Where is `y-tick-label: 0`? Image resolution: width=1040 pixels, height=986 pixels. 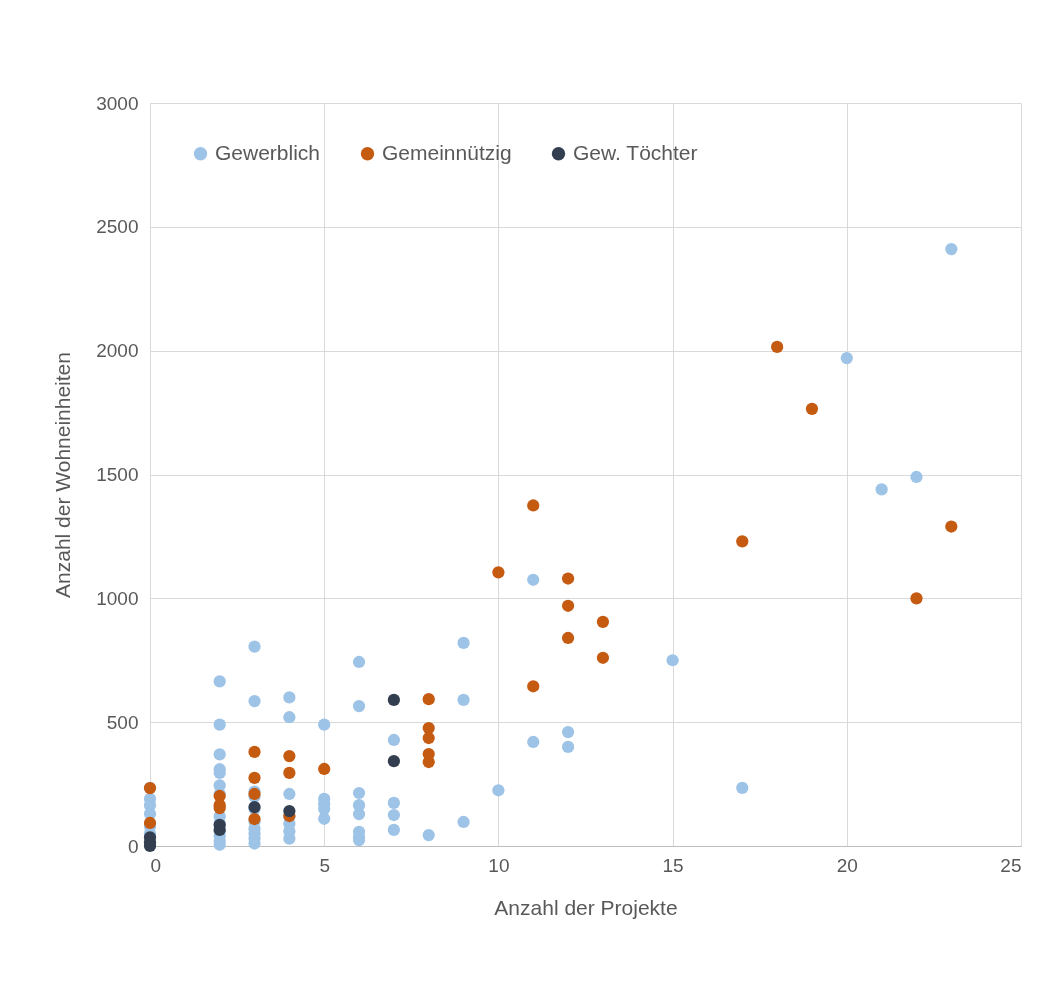
y-tick-label: 0 is located at coordinates (133, 846).